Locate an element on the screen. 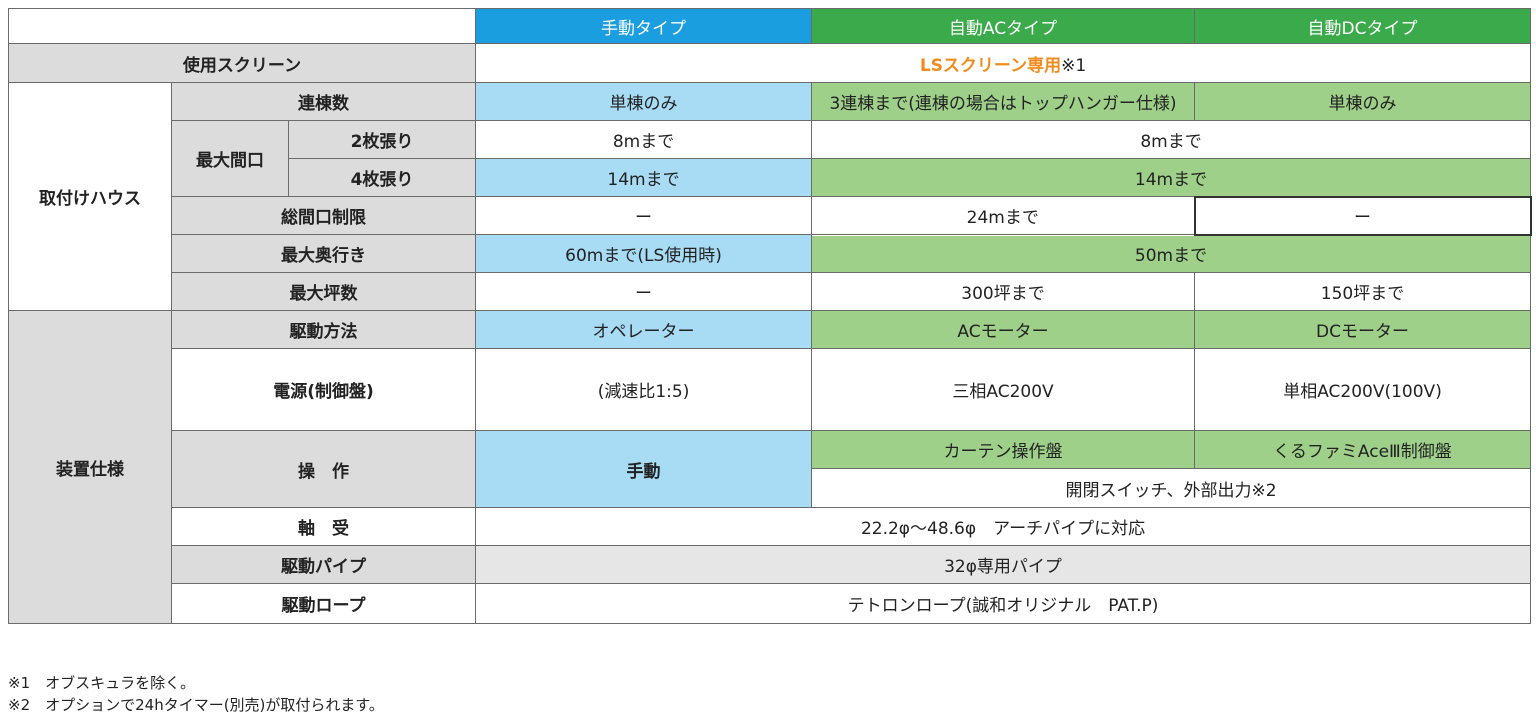 Image resolution: width=1536 pixels, height=725 pixels. group-label-house: 取付けハウス is located at coordinates (90, 196).